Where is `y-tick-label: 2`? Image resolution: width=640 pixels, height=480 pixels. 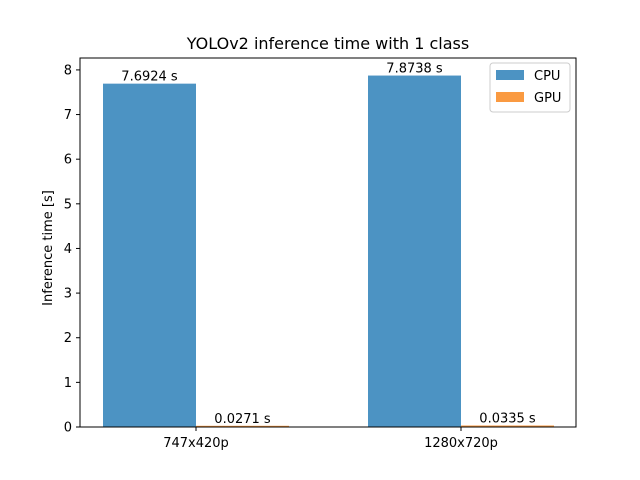
y-tick-label: 2 is located at coordinates (68, 338).